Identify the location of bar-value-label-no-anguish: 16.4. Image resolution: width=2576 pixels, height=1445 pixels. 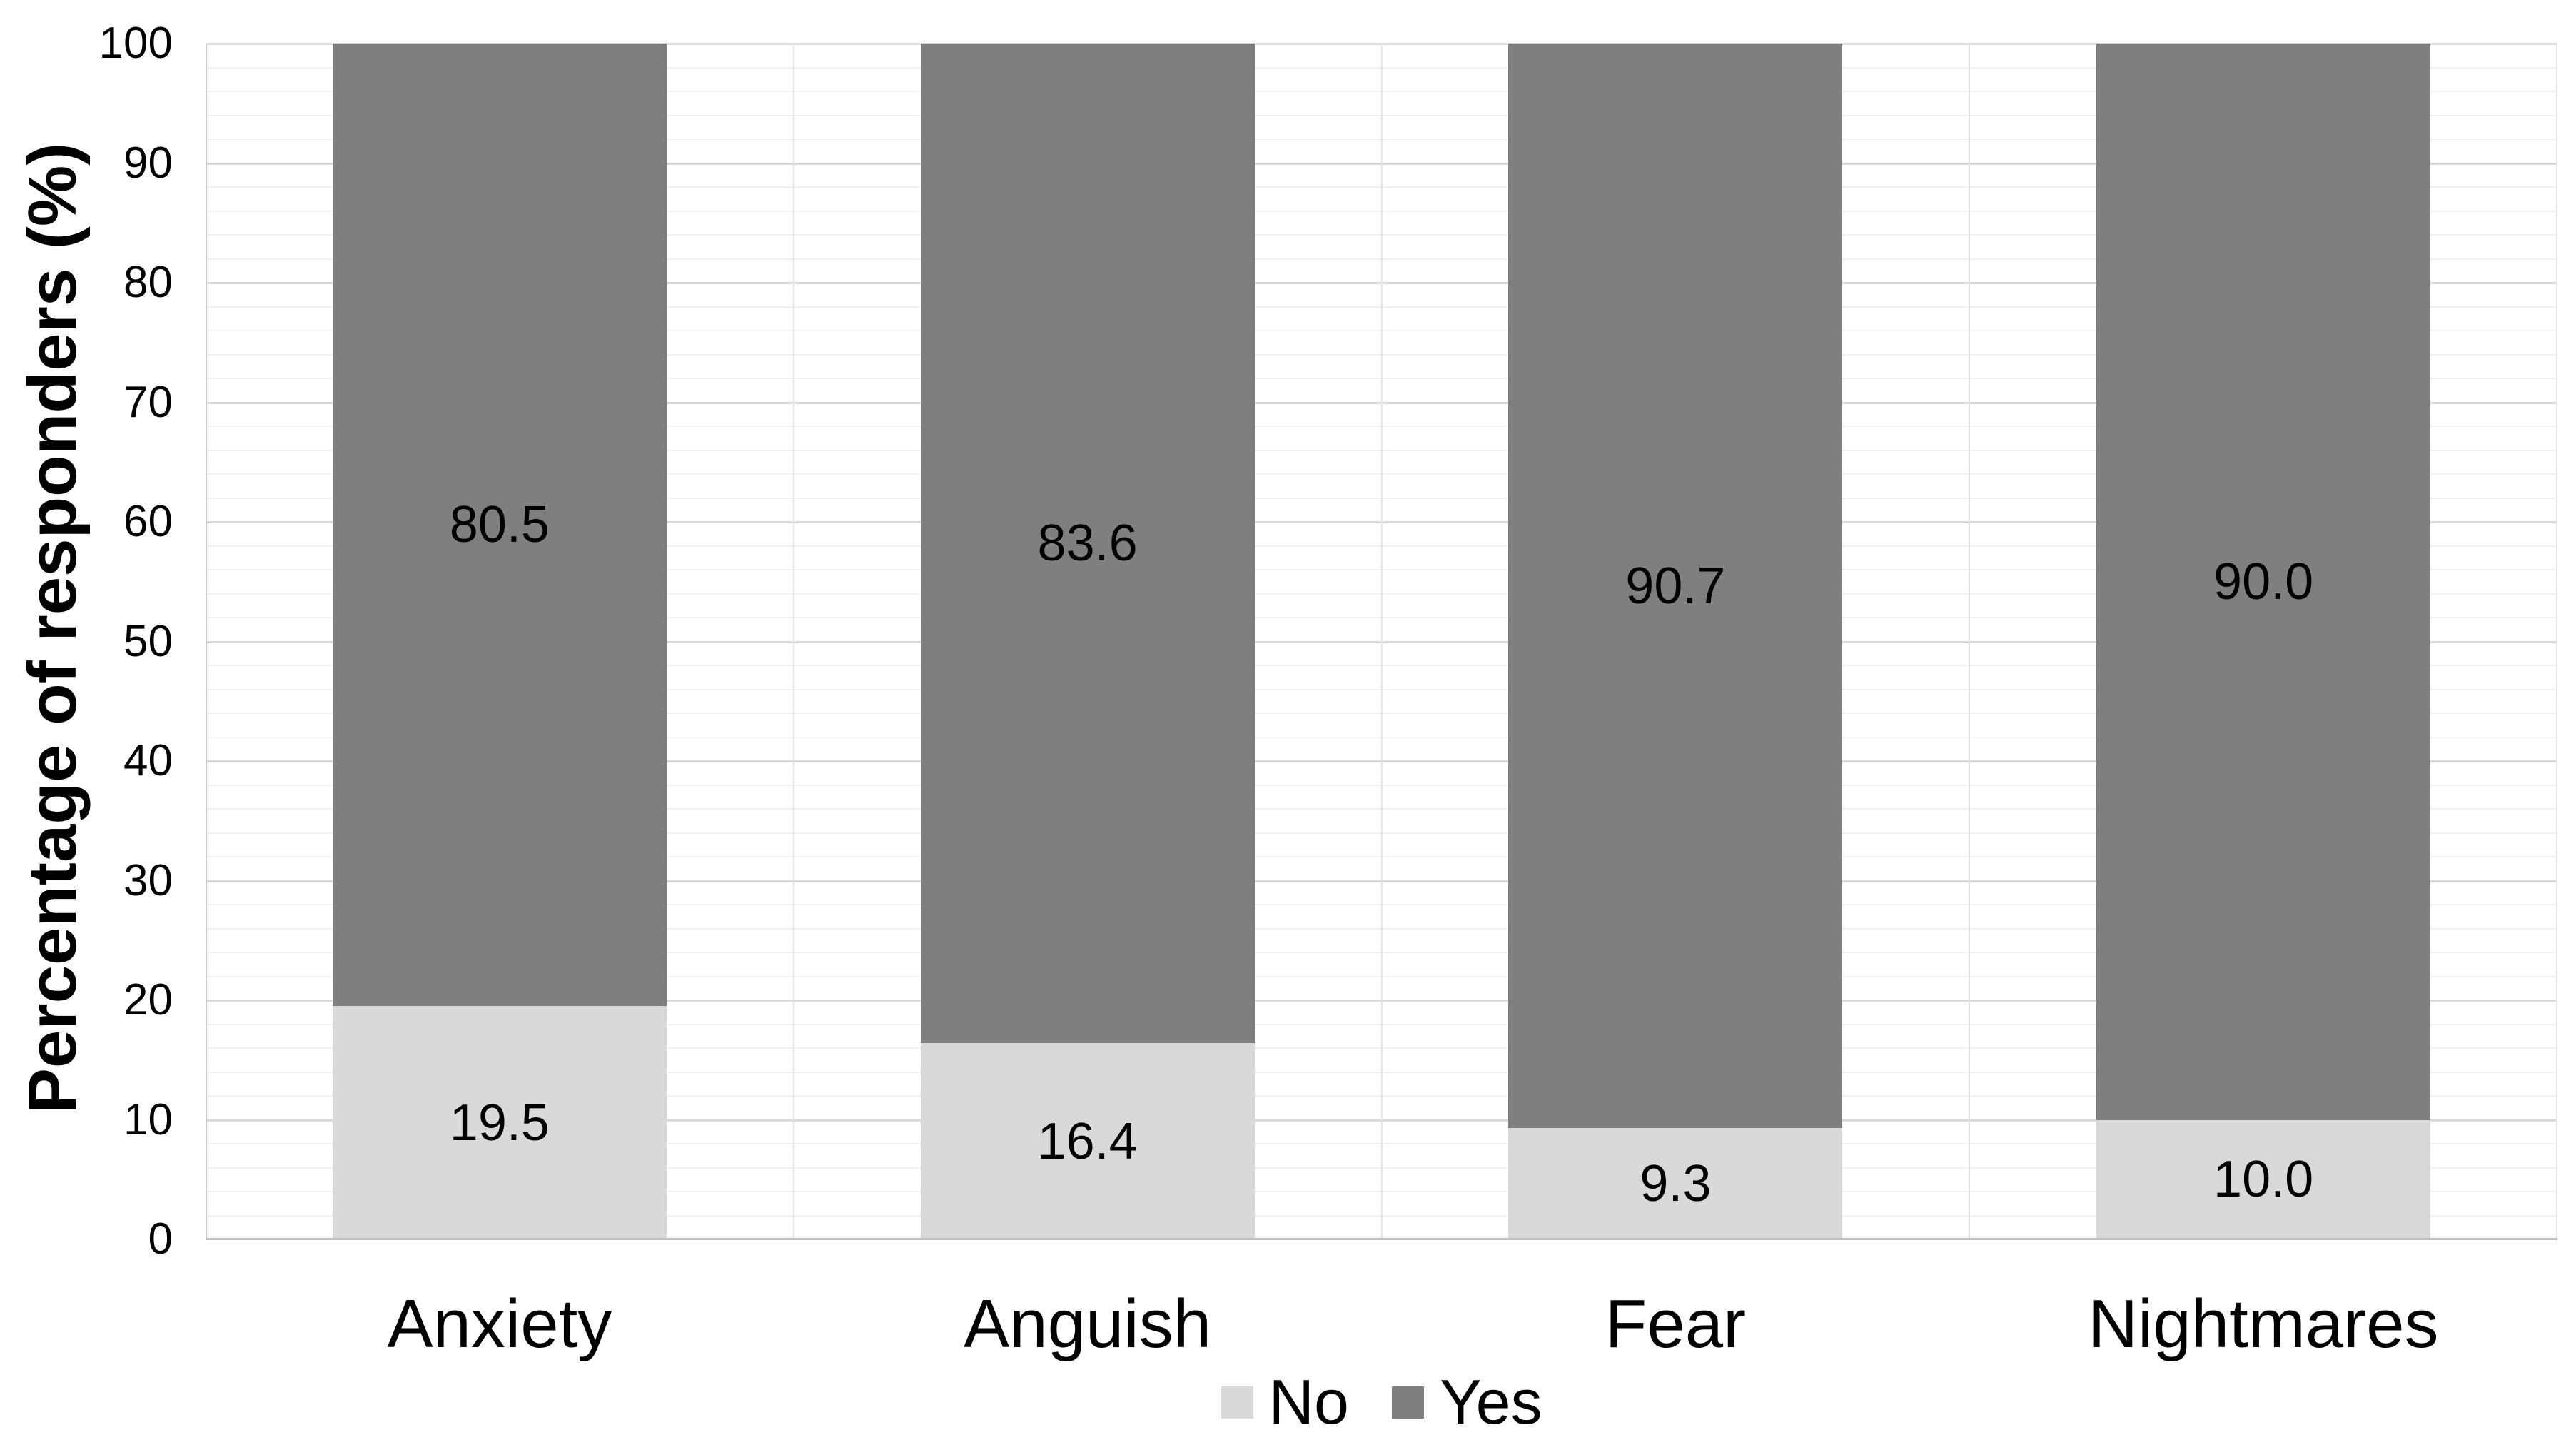
(1087, 1141).